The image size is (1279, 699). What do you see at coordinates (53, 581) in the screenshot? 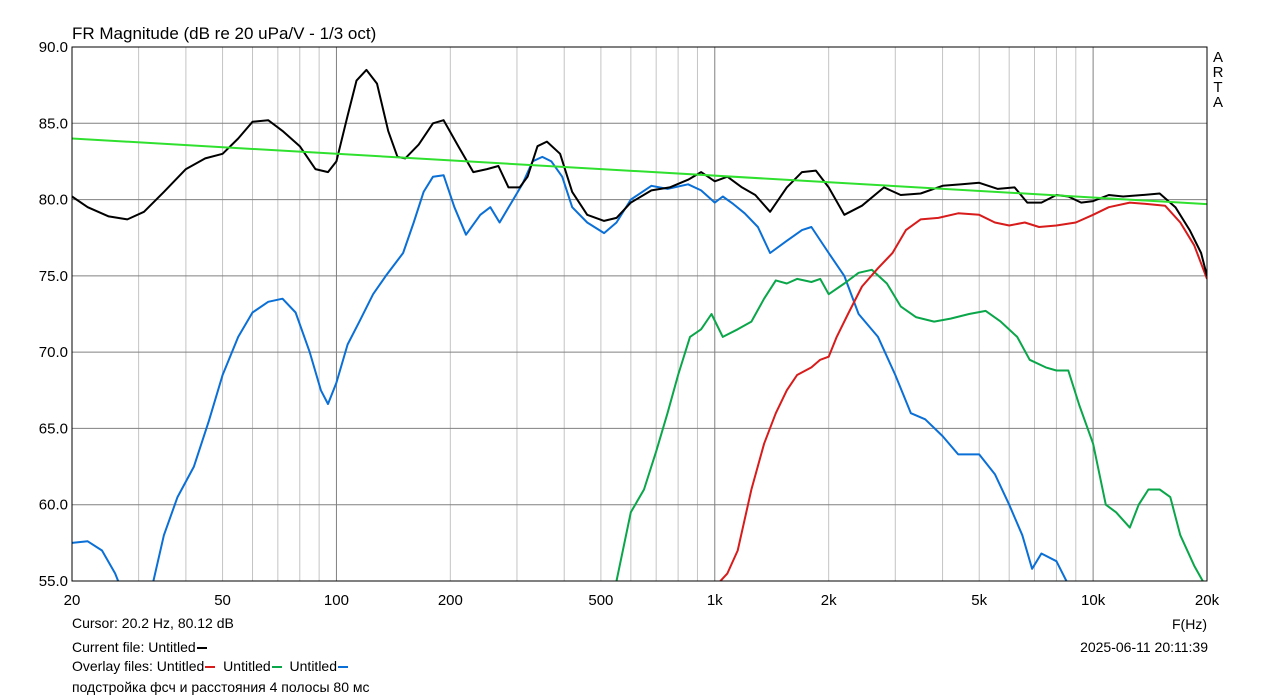
I see `y-tick-label: 55.0` at bounding box center [53, 581].